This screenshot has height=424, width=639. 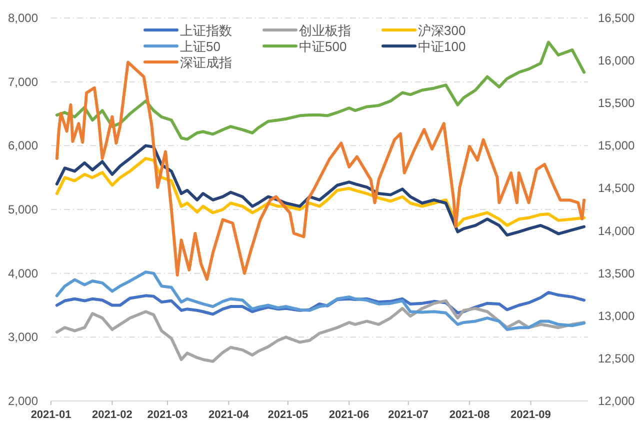 What do you see at coordinates (23, 81) in the screenshot?
I see `y-tick-label: 7,000` at bounding box center [23, 81].